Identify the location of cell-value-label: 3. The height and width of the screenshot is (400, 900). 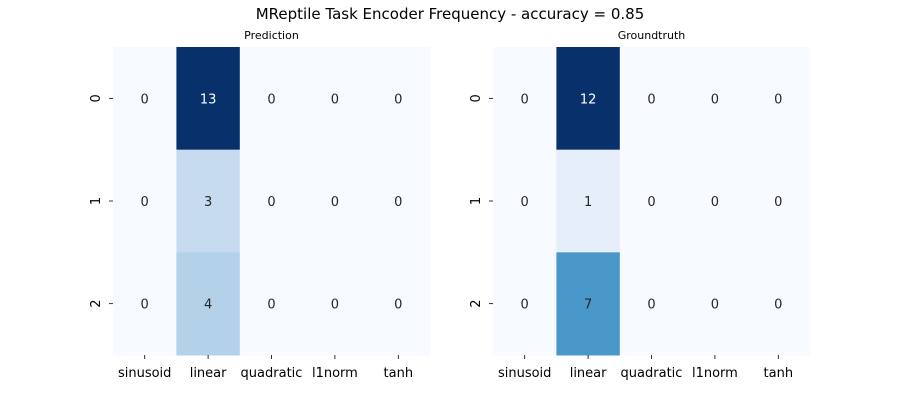
(208, 202).